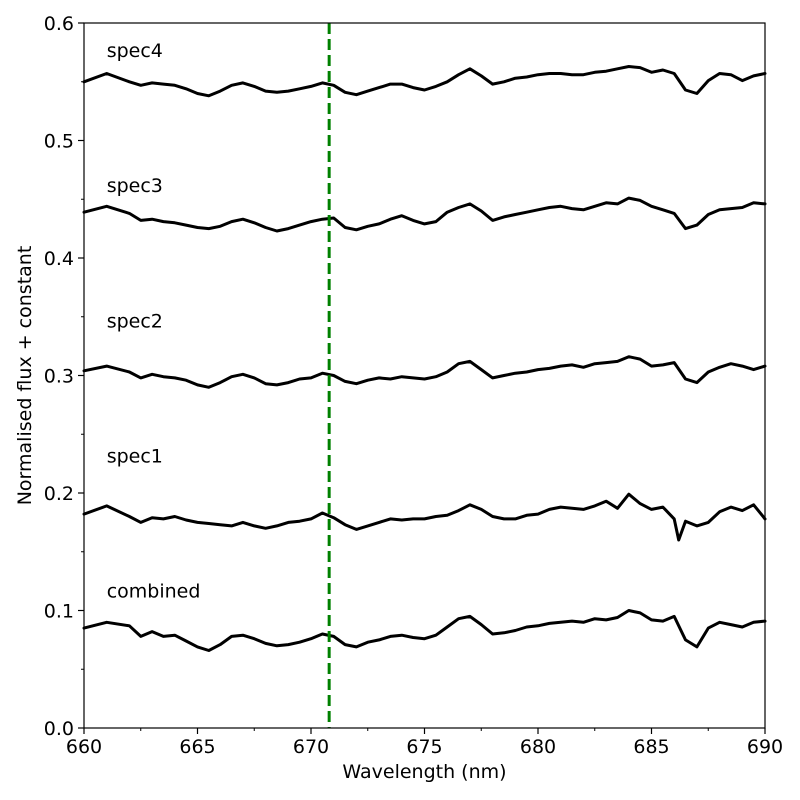 The width and height of the screenshot is (800, 800). What do you see at coordinates (424, 214) in the screenshot?
I see `series-line-spec3` at bounding box center [424, 214].